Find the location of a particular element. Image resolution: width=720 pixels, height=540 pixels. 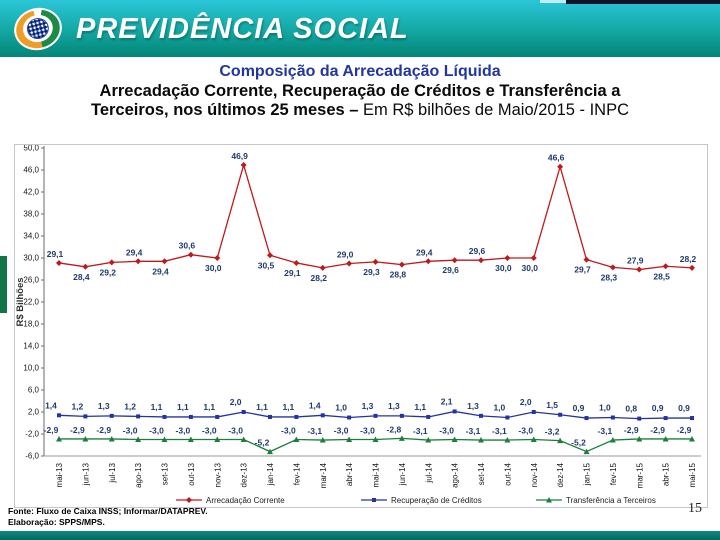

svg-text: -2,0 is located at coordinates (32, 434).